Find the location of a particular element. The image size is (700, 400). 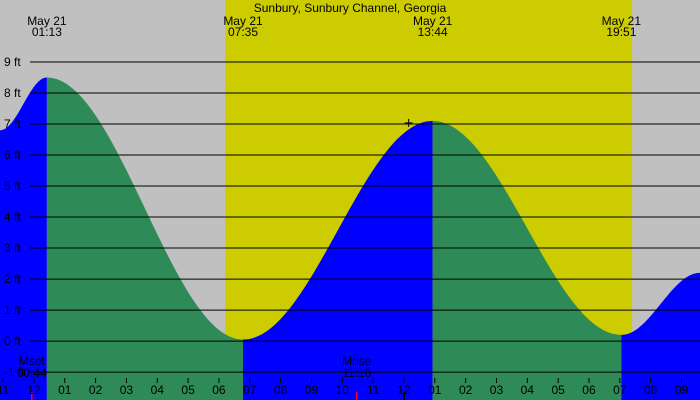

y-tick-label: 6 ft is located at coordinates (12, 155).